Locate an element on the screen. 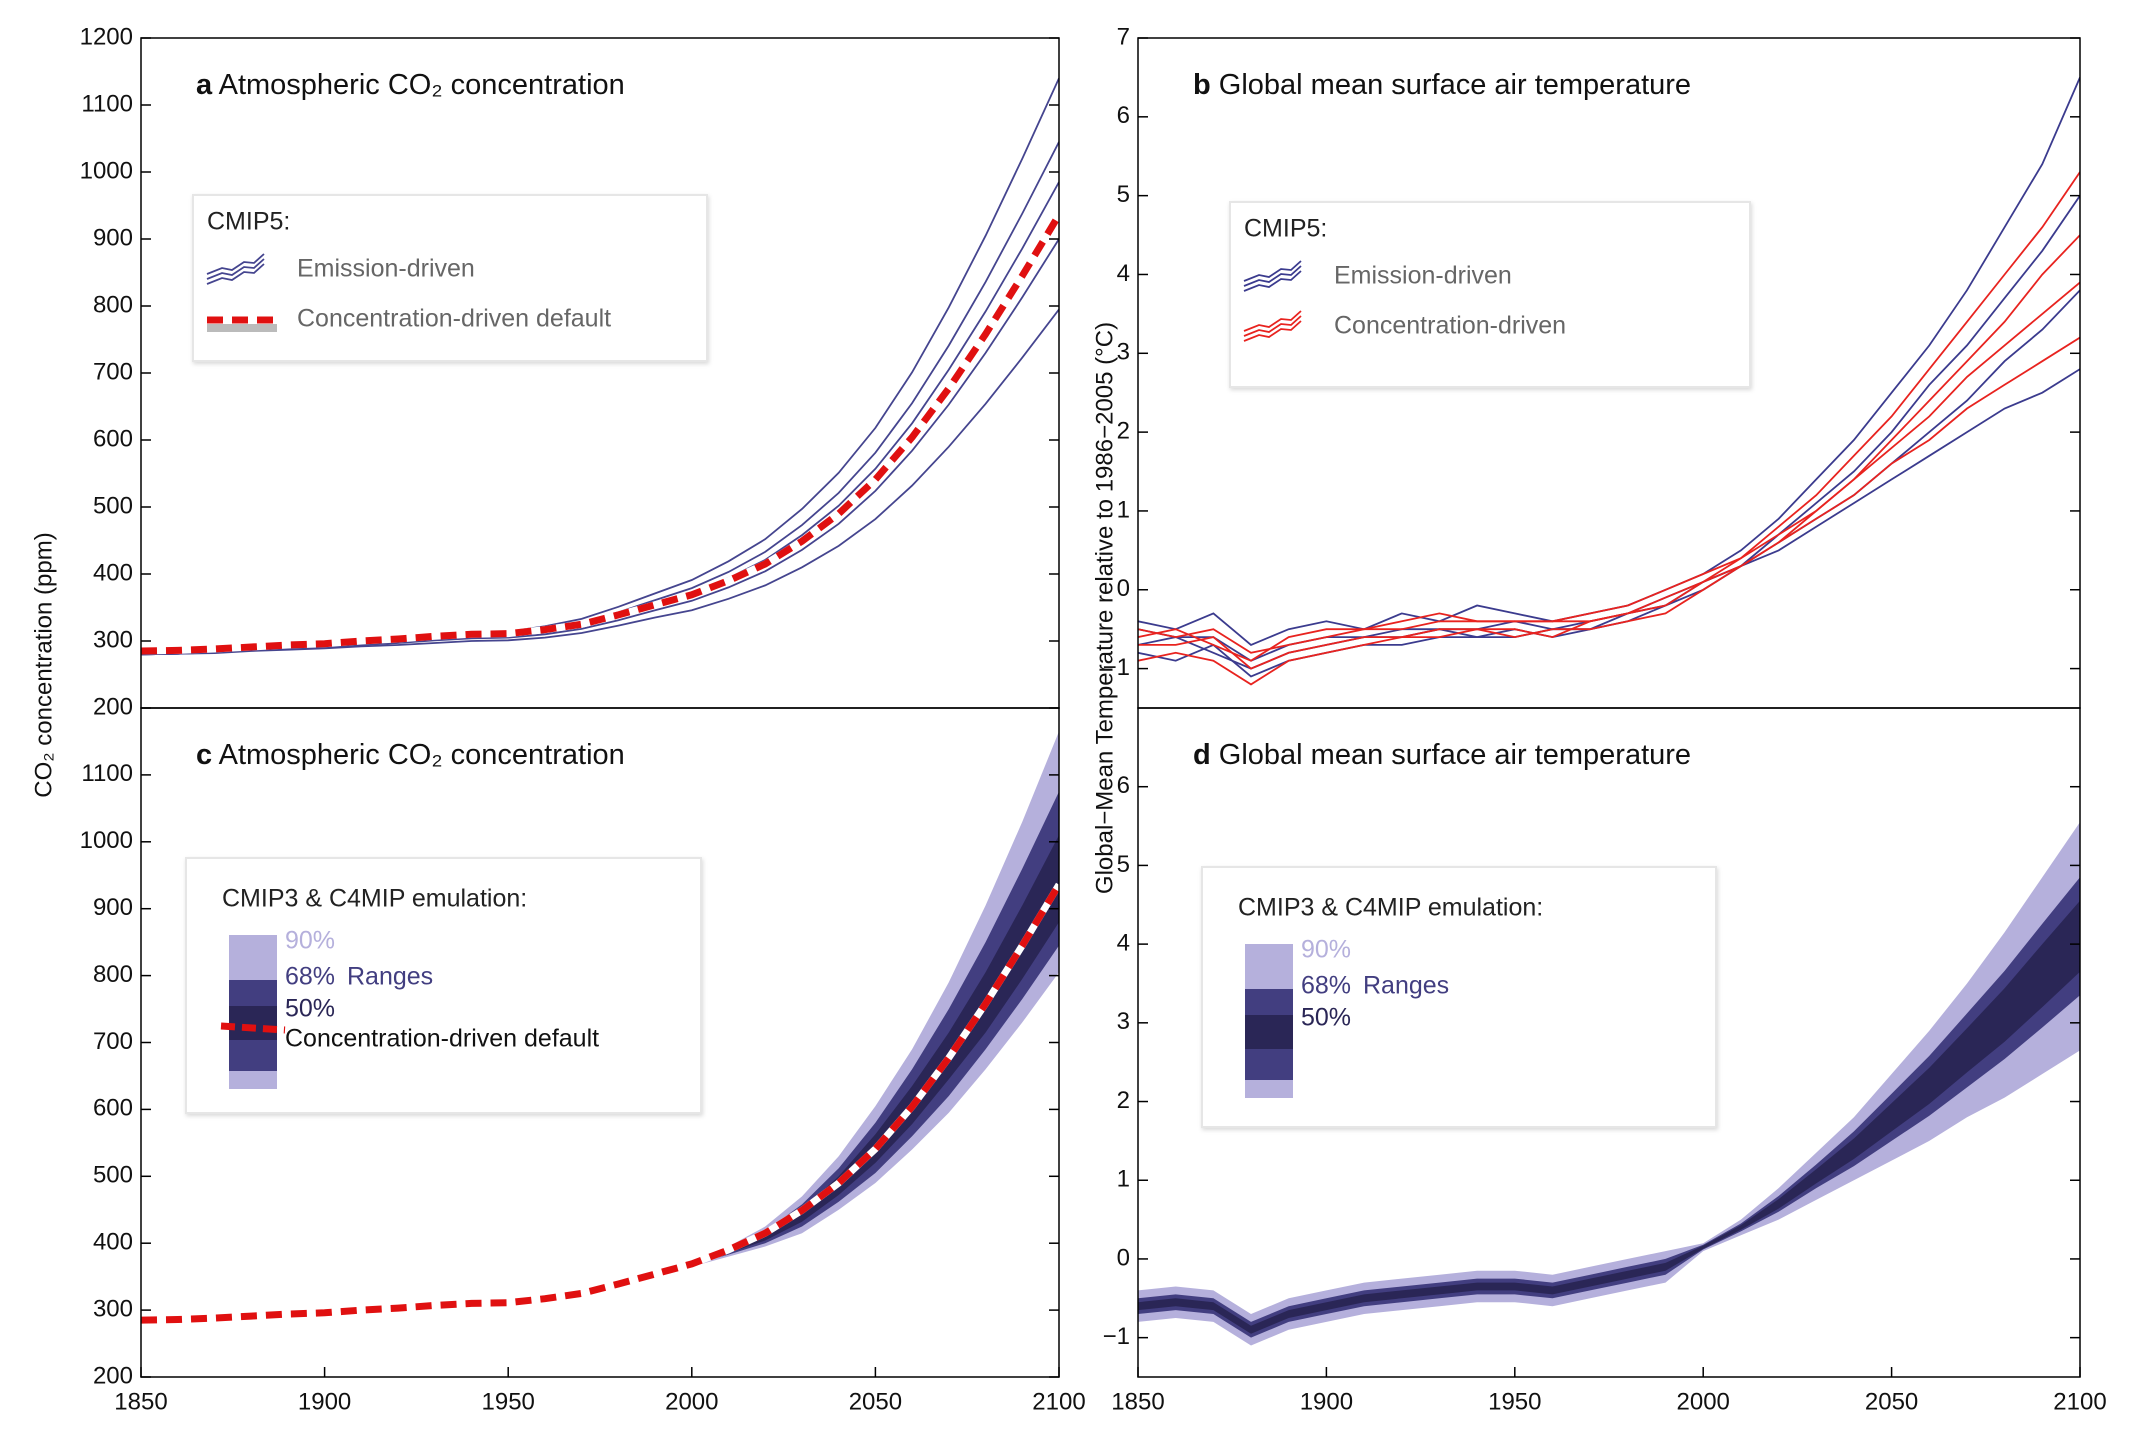 The image size is (2131, 1442). panel-title: a Atmospheric CO₂ concentration is located at coordinates (410, 85).